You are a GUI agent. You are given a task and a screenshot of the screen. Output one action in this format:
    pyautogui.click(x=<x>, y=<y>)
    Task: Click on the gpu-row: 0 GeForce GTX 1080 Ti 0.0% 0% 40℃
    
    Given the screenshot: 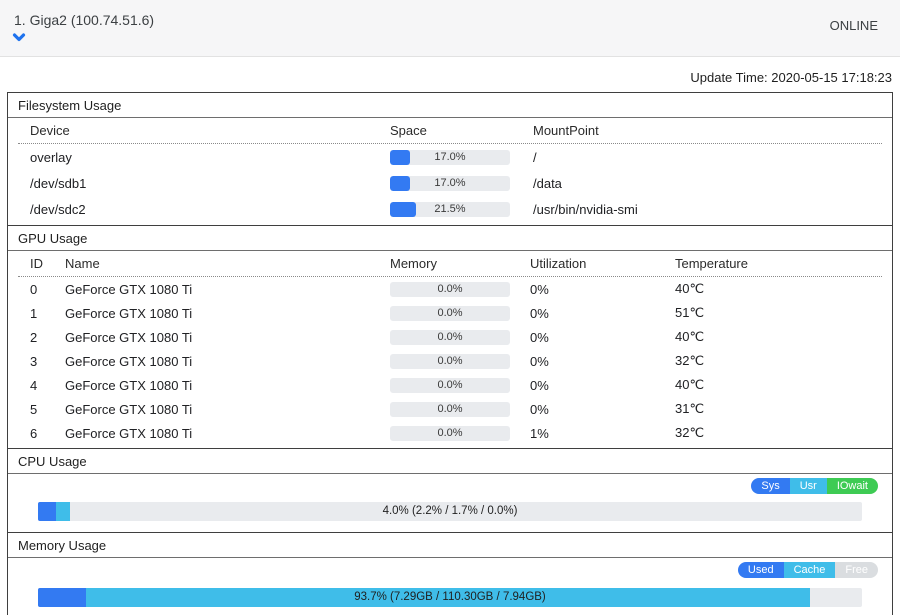 What is the action you would take?
    pyautogui.click(x=450, y=289)
    